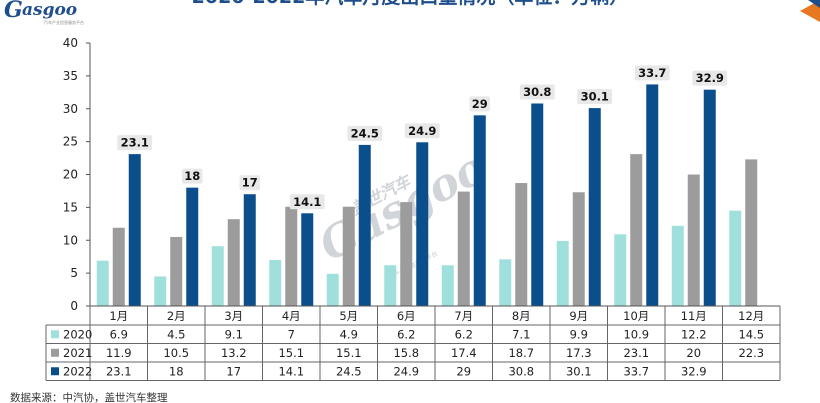 Image resolution: width=820 pixels, height=403 pixels. Describe the element at coordinates (176, 371) in the screenshot. I see `table-cell: 18` at that location.